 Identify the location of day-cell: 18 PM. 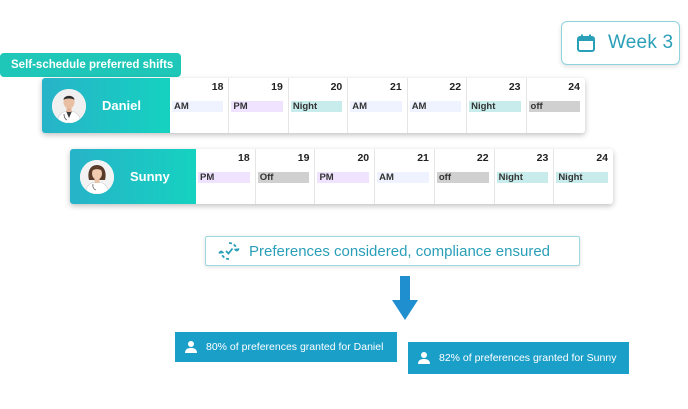
(225, 176).